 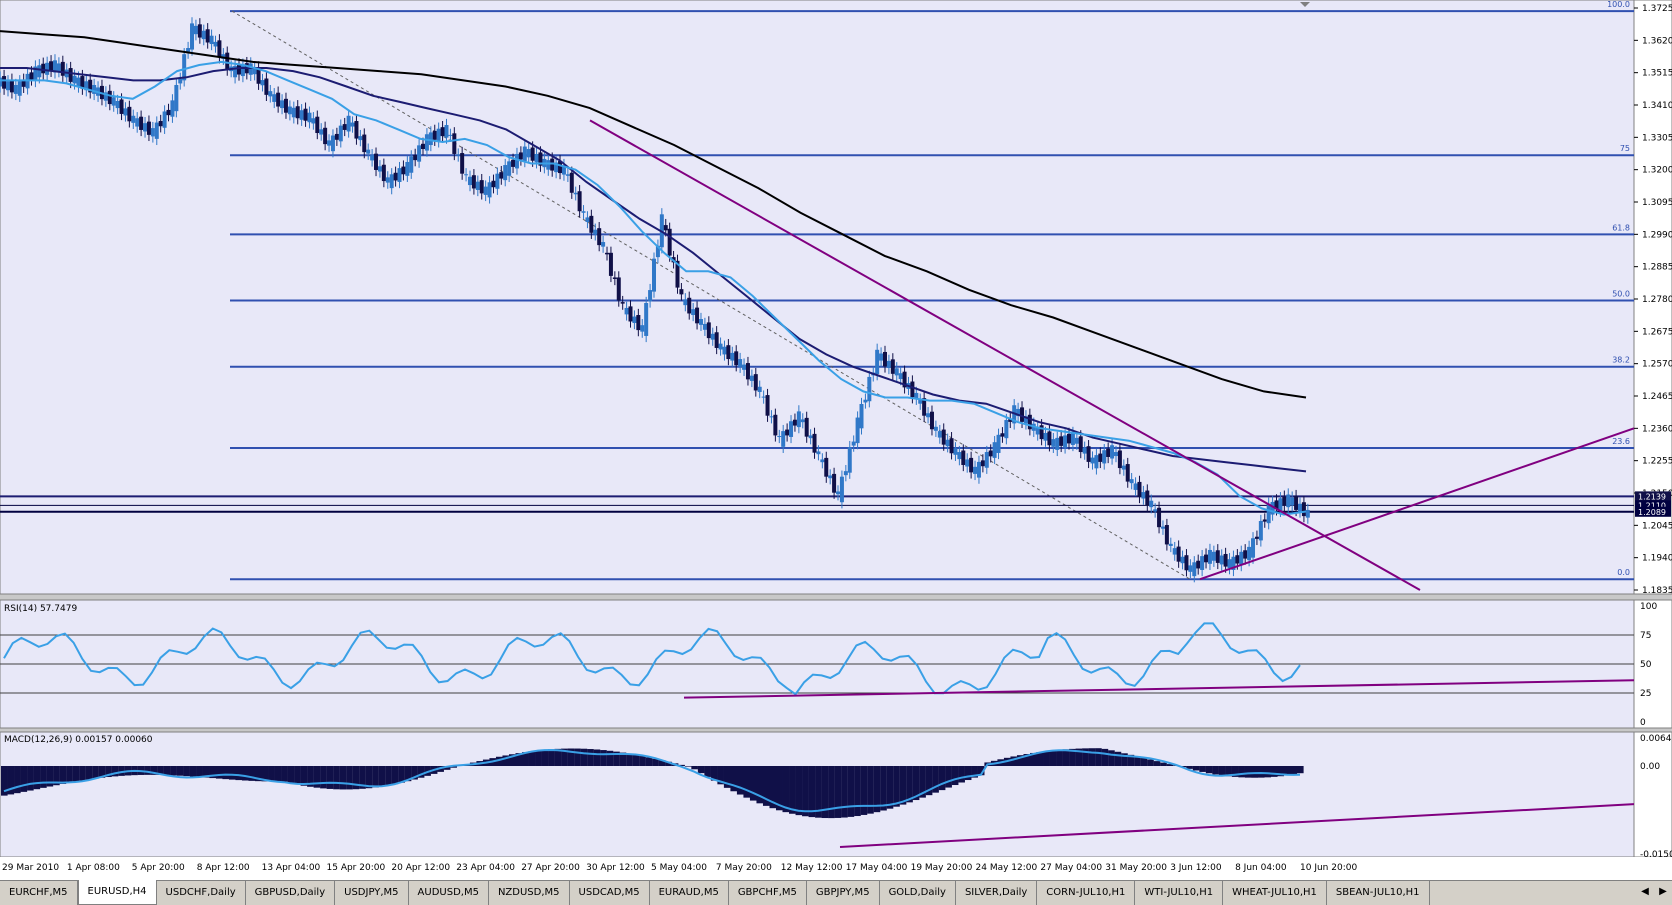 I want to click on scroll-left-icon: ◀, so click(x=1645, y=893).